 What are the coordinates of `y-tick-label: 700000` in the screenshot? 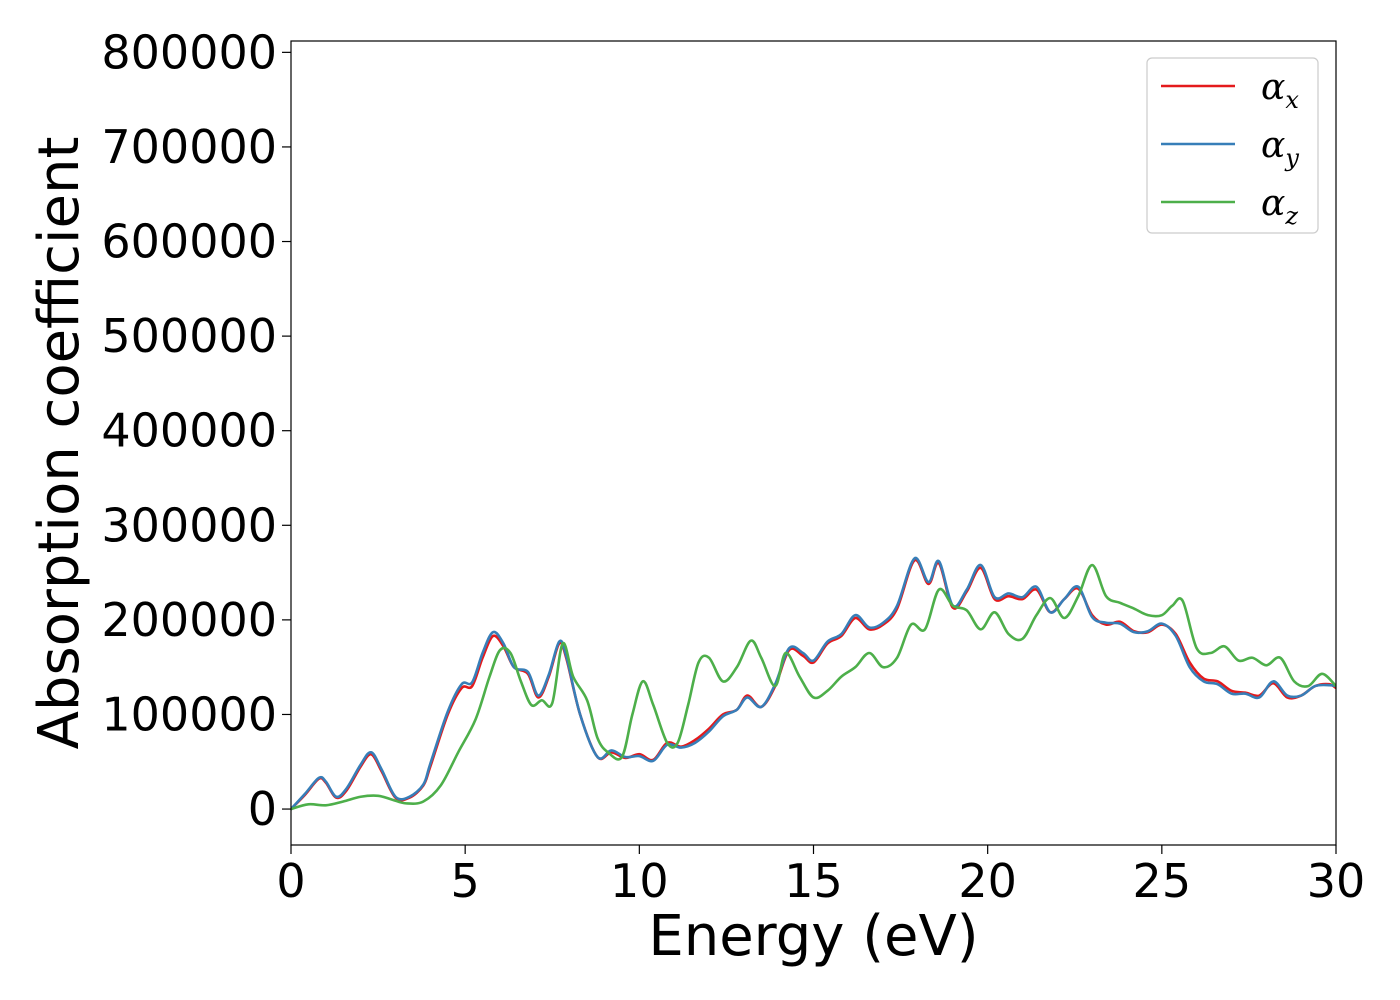 It's located at (189, 147).